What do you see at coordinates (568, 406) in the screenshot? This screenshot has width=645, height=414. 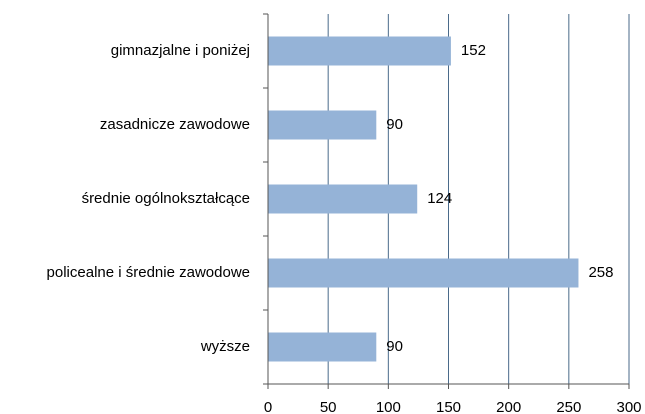 I see `x-tick-label: 250` at bounding box center [568, 406].